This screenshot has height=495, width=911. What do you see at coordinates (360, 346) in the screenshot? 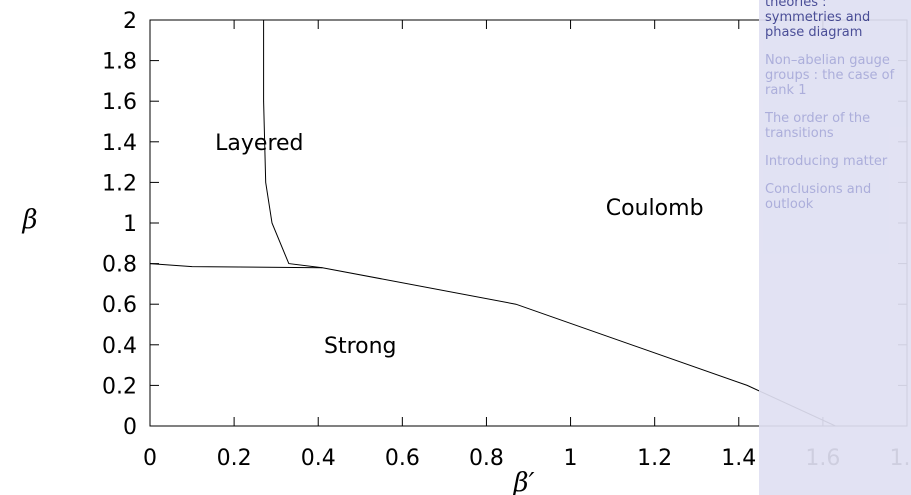
I see `region-label: Strong` at bounding box center [360, 346].